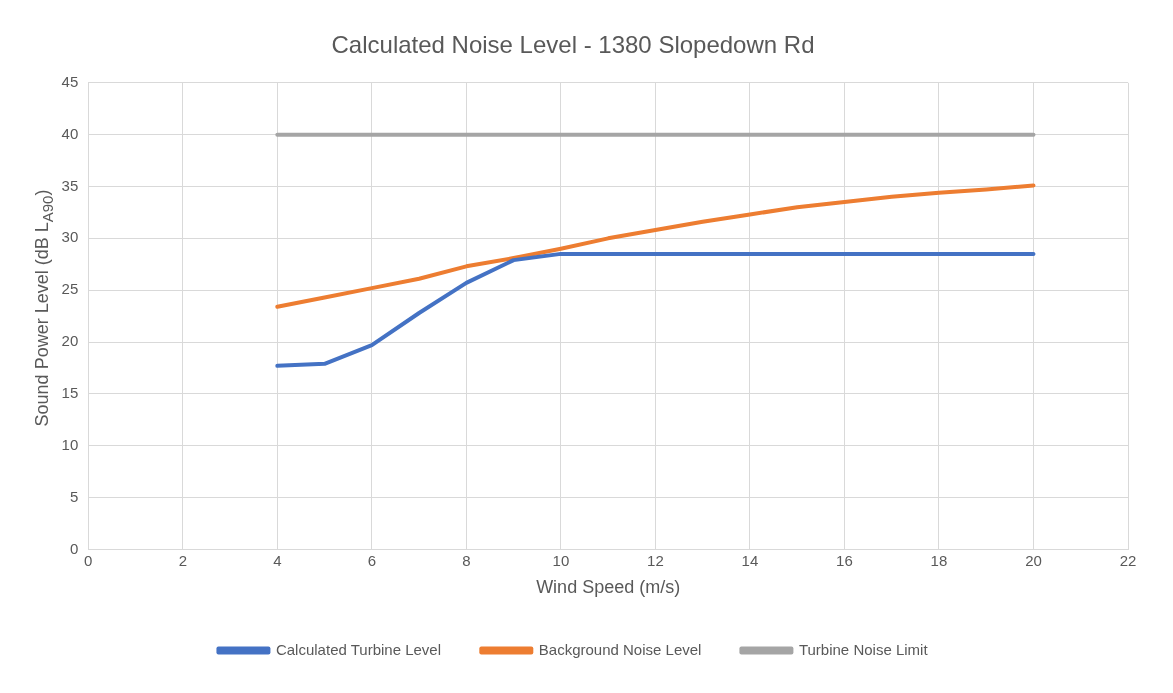  Describe the element at coordinates (74, 496) in the screenshot. I see `y-tick-label: 5` at that location.